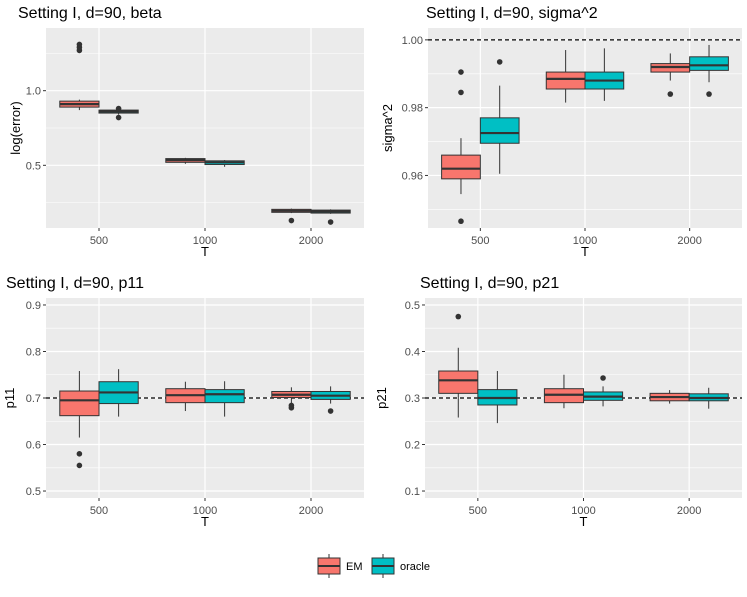 This screenshot has height=597, width=747. What do you see at coordinates (15, 127) in the screenshot?
I see `y-axis-label: log(error)` at bounding box center [15, 127].